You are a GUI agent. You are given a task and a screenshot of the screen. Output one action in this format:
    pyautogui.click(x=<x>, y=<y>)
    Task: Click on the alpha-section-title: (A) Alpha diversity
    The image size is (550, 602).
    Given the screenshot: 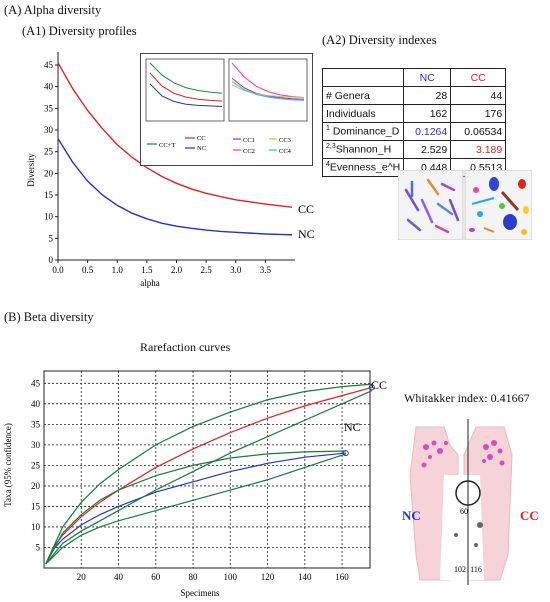 What is the action you would take?
    pyautogui.click(x=53, y=10)
    